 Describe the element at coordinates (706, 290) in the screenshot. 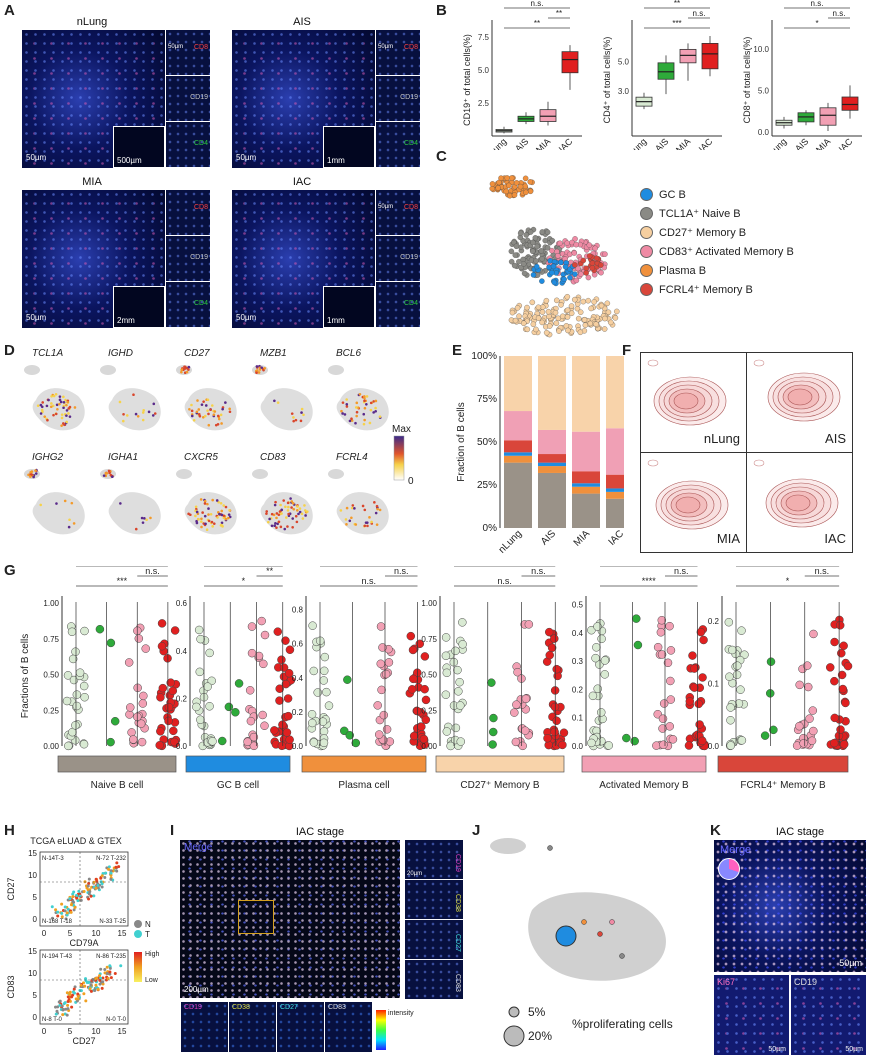

I see `legend-label: FCRL4⁺ Memory B` at that location.